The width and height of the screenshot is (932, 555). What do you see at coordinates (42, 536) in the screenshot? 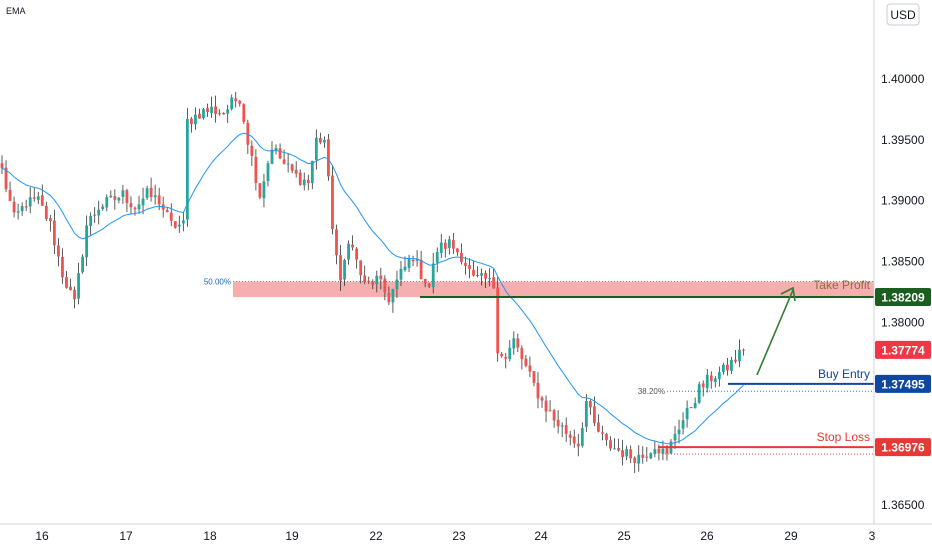
I see `time-tick-label: 16` at bounding box center [42, 536].